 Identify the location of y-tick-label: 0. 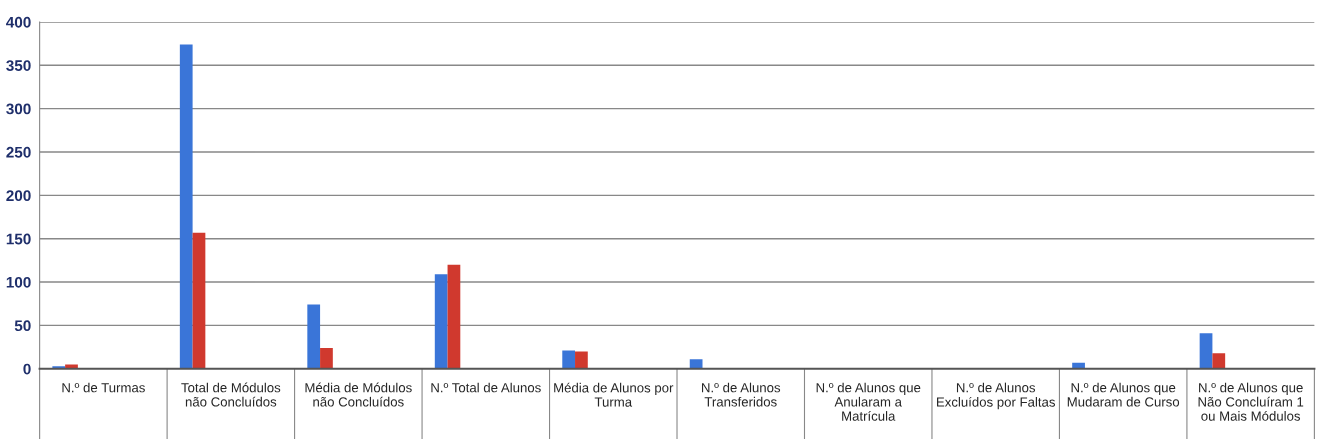
(27, 369).